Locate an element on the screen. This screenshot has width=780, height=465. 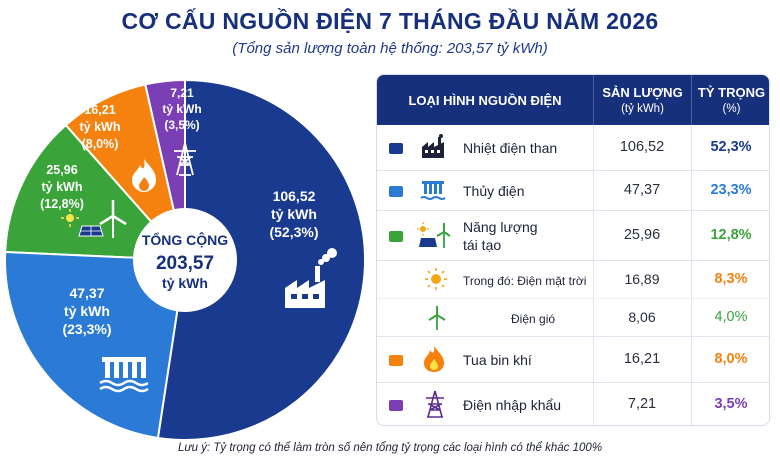
row-share: 8,0% is located at coordinates (731, 359).